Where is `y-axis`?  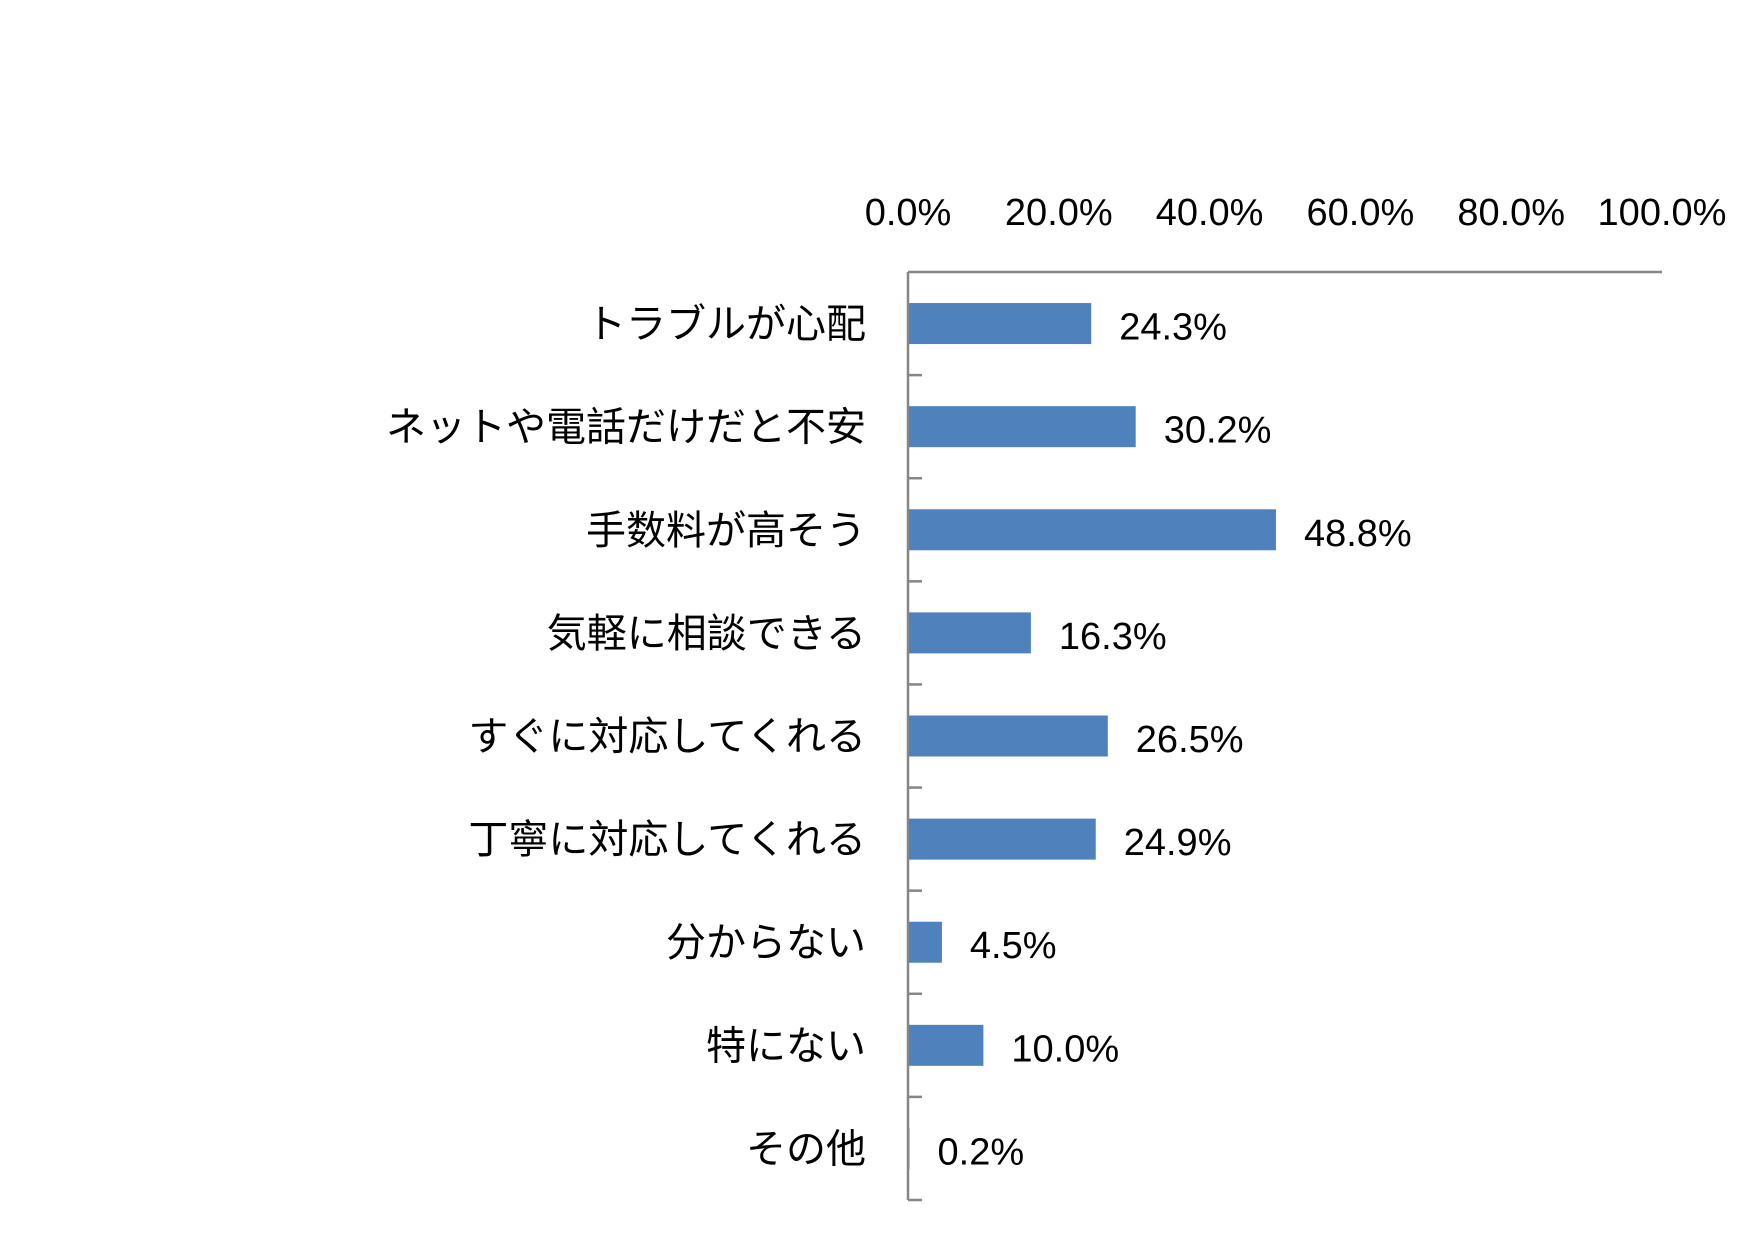
y-axis is located at coordinates (914, 737).